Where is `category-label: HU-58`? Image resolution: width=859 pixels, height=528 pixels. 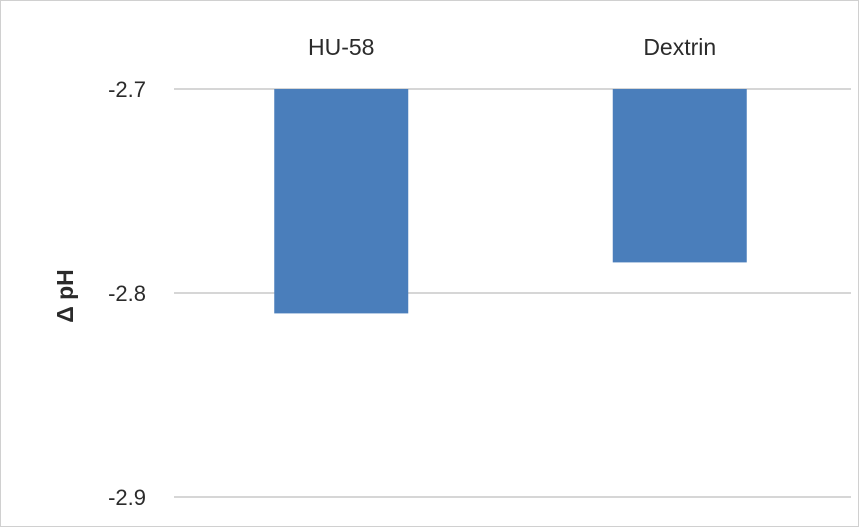
category-label: HU-58 is located at coordinates (341, 47).